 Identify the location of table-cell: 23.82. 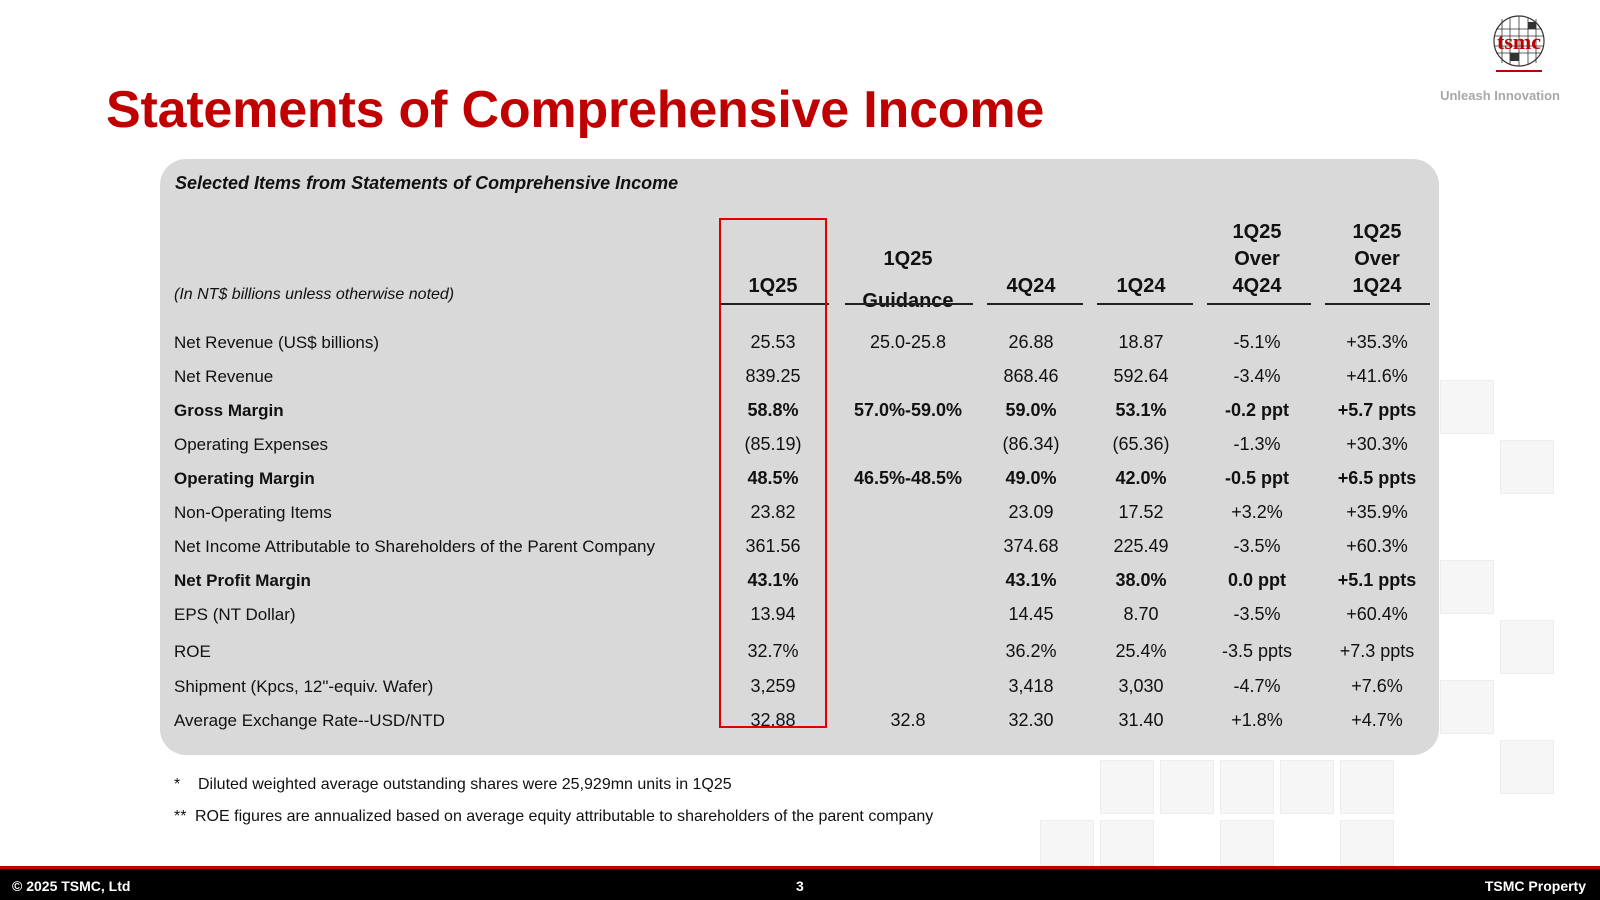
(773, 512).